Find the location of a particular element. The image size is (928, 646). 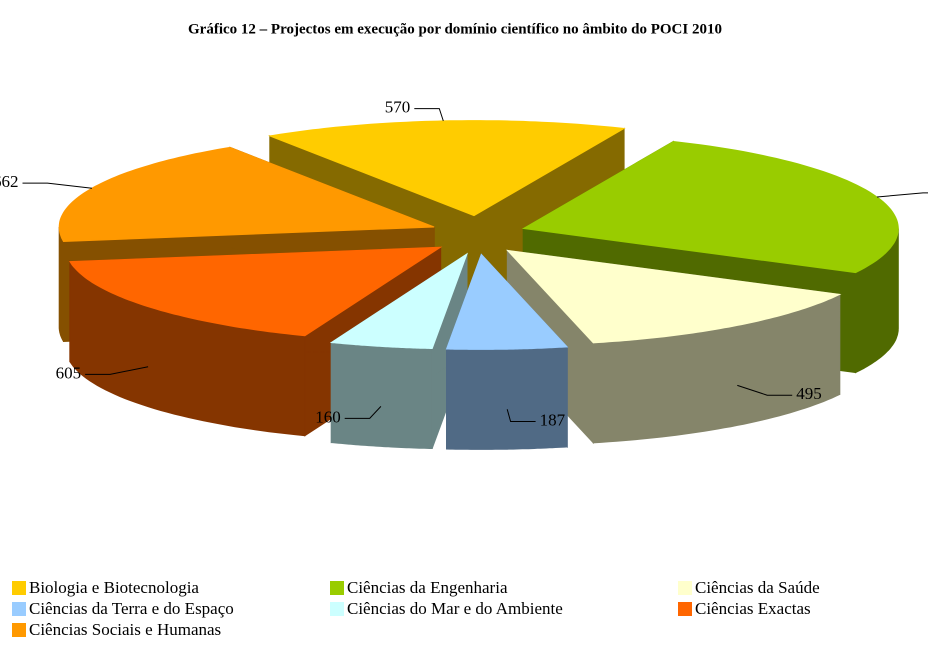

data-label: 495 is located at coordinates (809, 393).